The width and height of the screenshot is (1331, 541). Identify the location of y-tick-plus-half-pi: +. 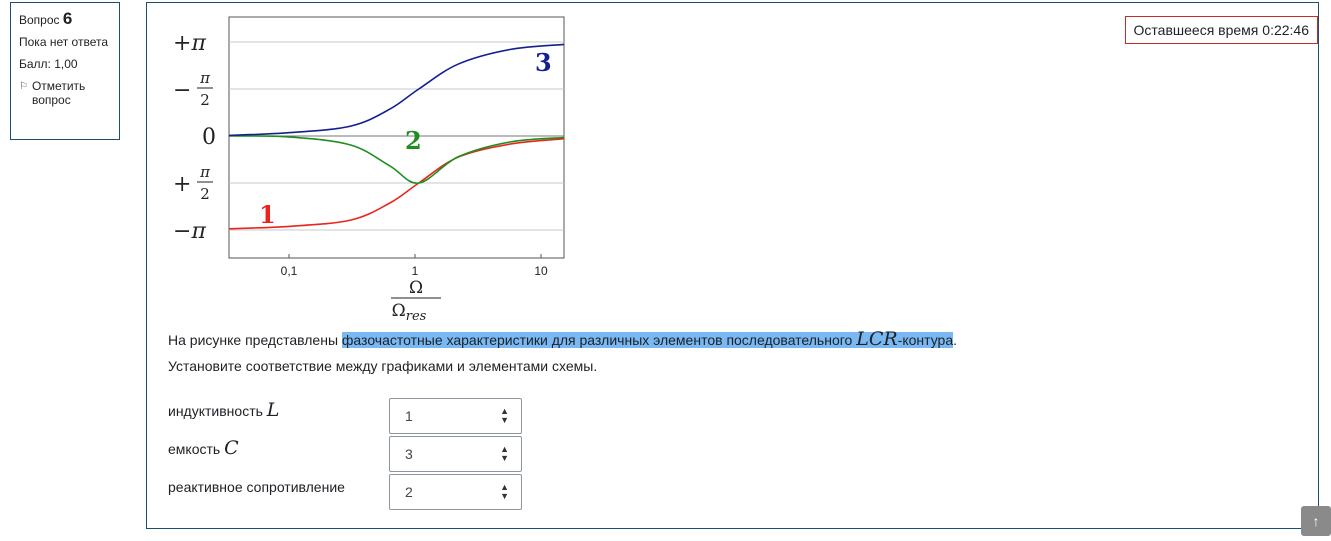
(182, 184).